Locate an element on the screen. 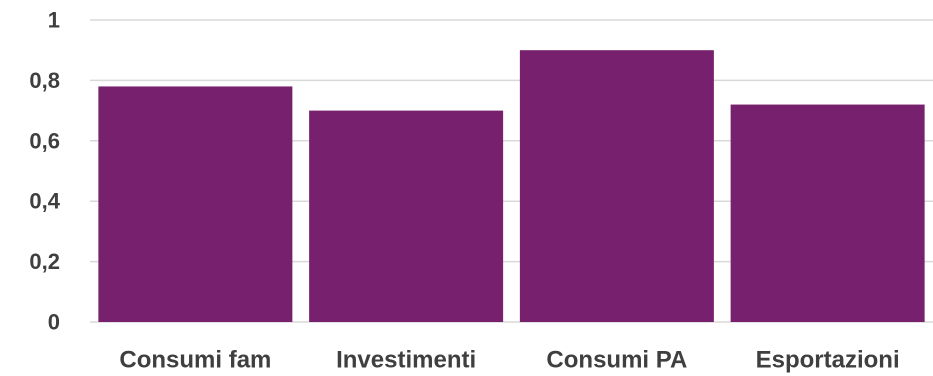 This screenshot has width=933, height=376. y-tick-label: 0,2 is located at coordinates (44, 261).